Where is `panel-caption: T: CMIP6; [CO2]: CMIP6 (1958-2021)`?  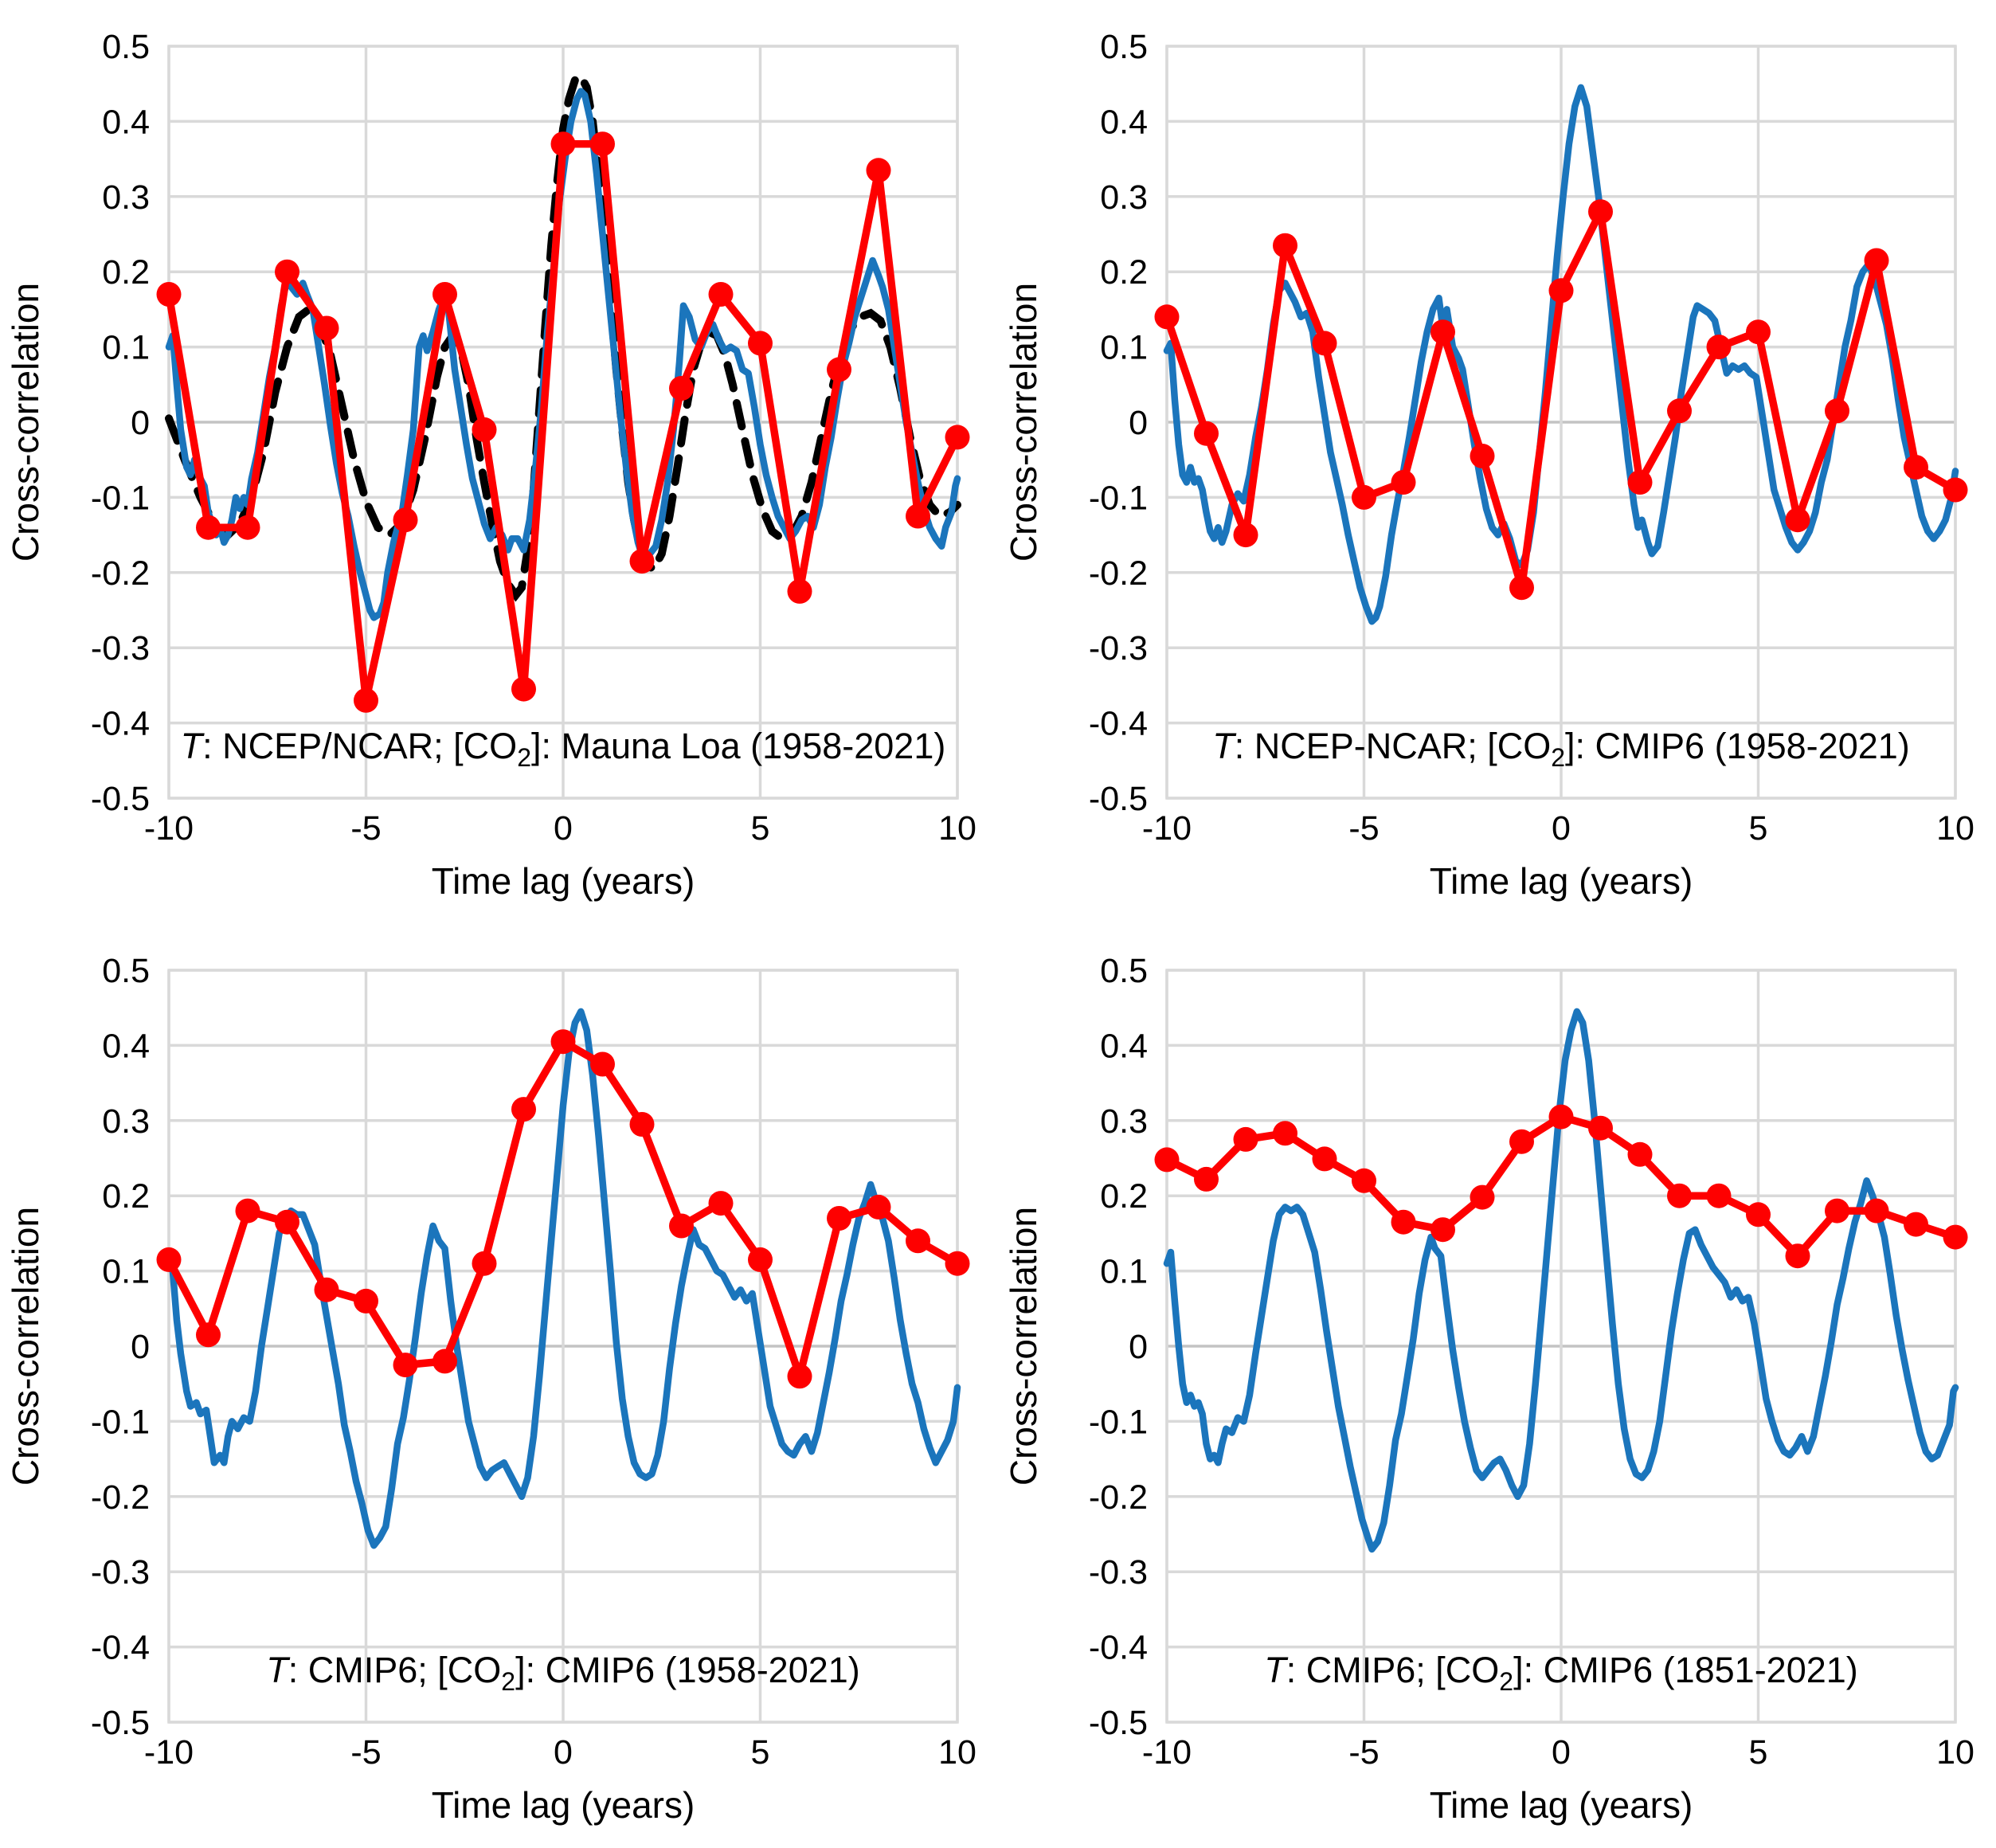
panel-caption: T: CMIP6; [CO2]: CMIP6 (1958-2021) is located at coordinates (563, 1673).